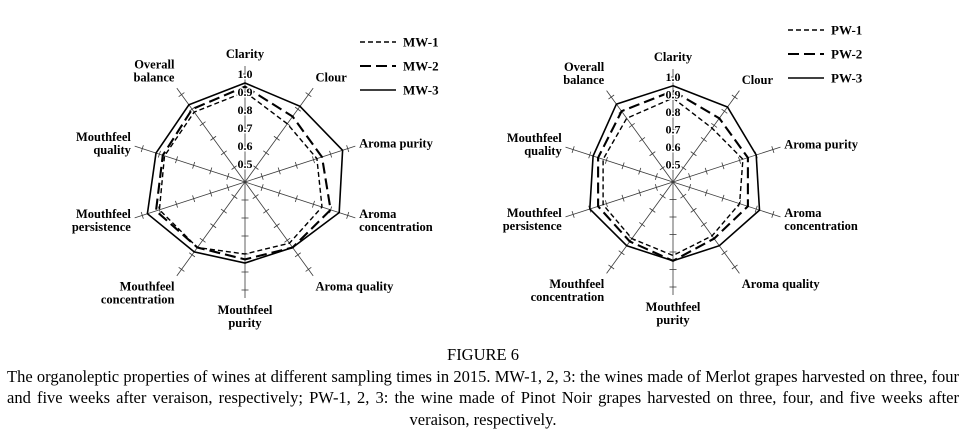 The image size is (966, 436). Describe the element at coordinates (846, 30) in the screenshot. I see `legend-label: PW-1` at that location.